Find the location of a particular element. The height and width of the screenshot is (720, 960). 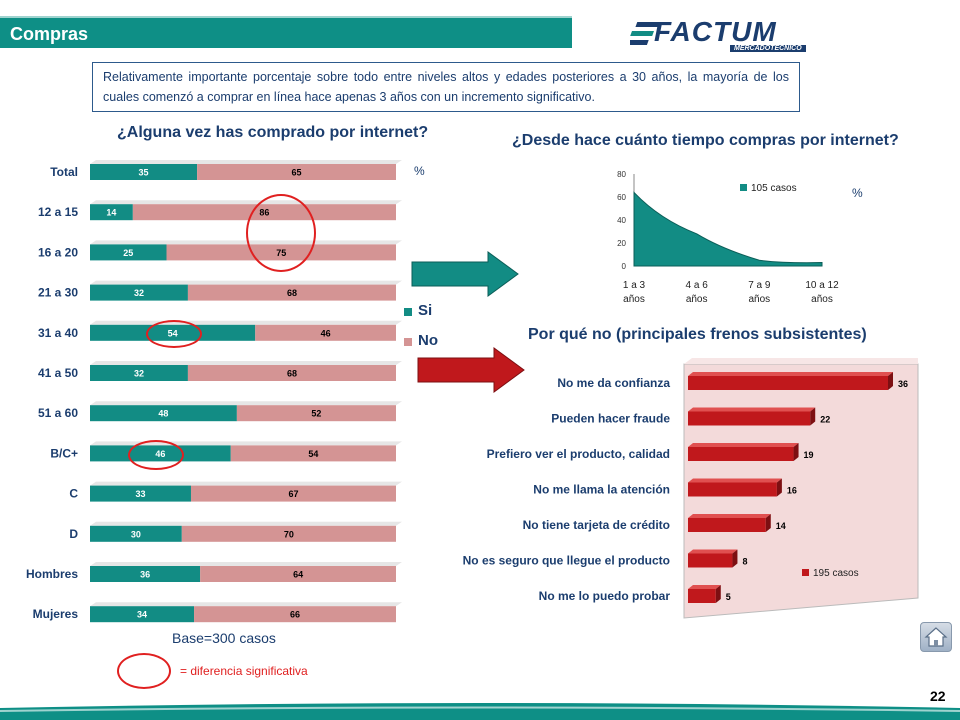

logo-tagline: MERCADOTÉCNICO is located at coordinates (768, 48).